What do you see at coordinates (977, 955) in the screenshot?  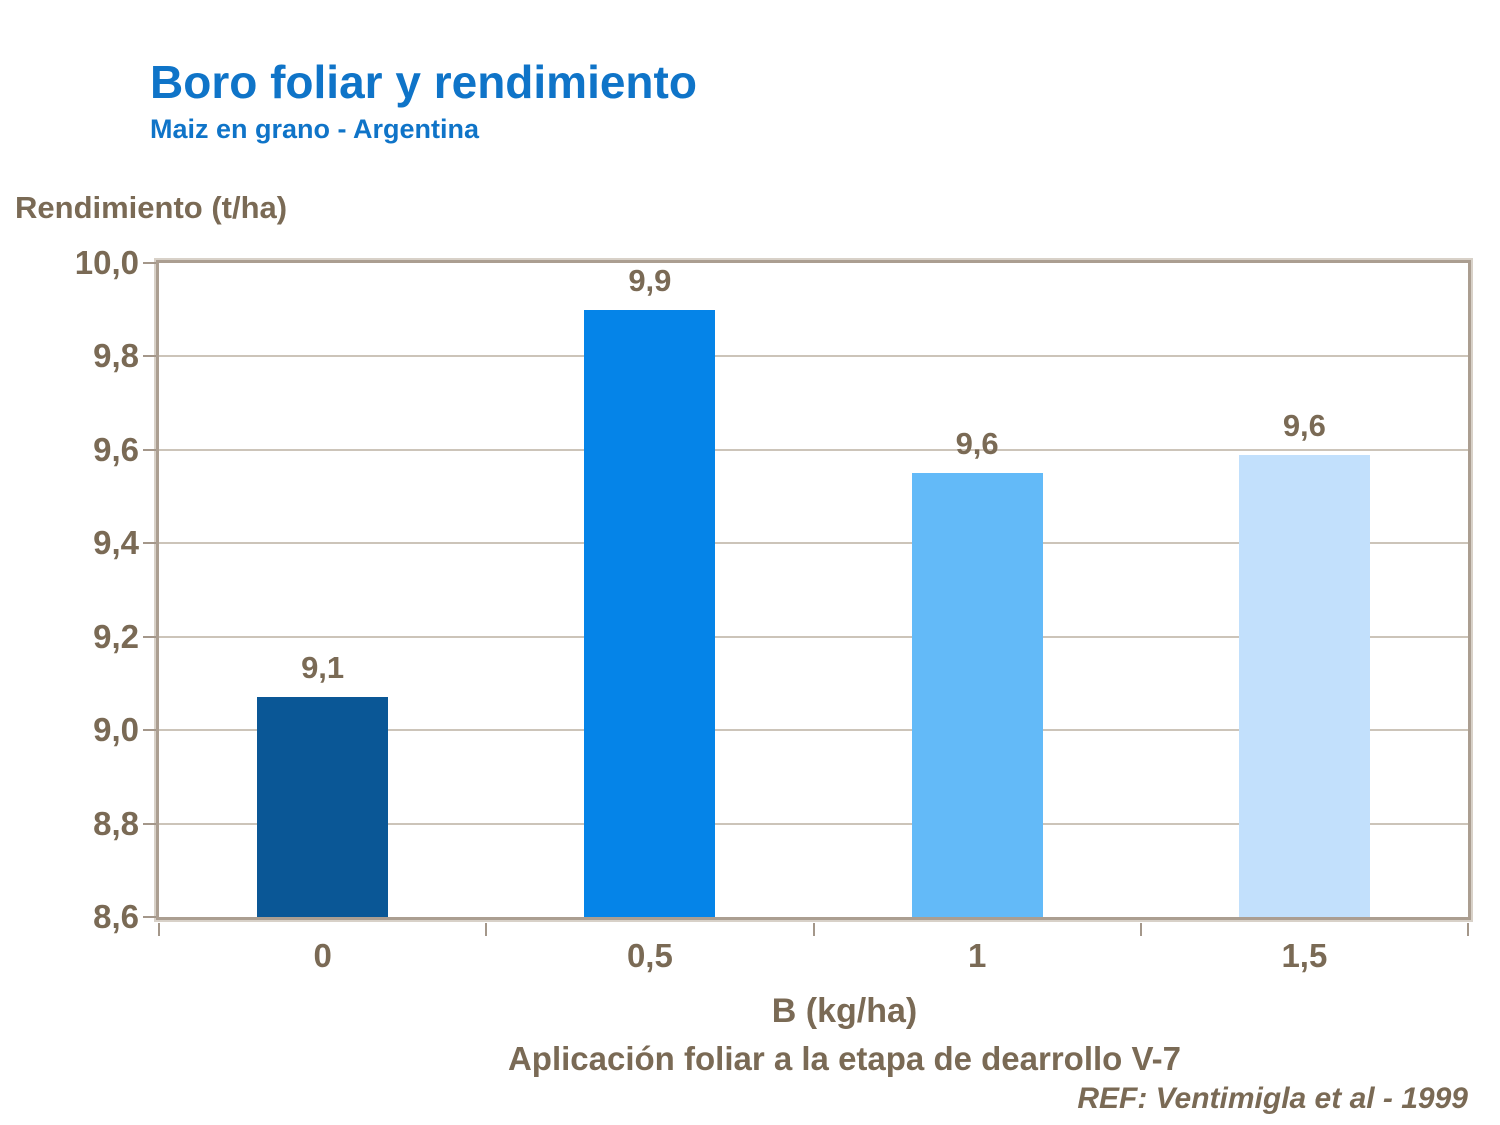 I see `x-category-label: 1` at bounding box center [977, 955].